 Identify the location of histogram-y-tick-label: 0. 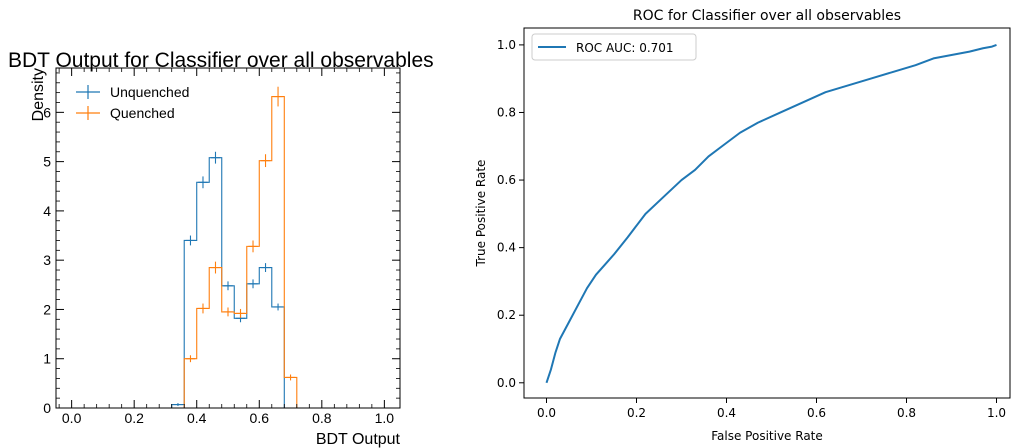
(47, 408).